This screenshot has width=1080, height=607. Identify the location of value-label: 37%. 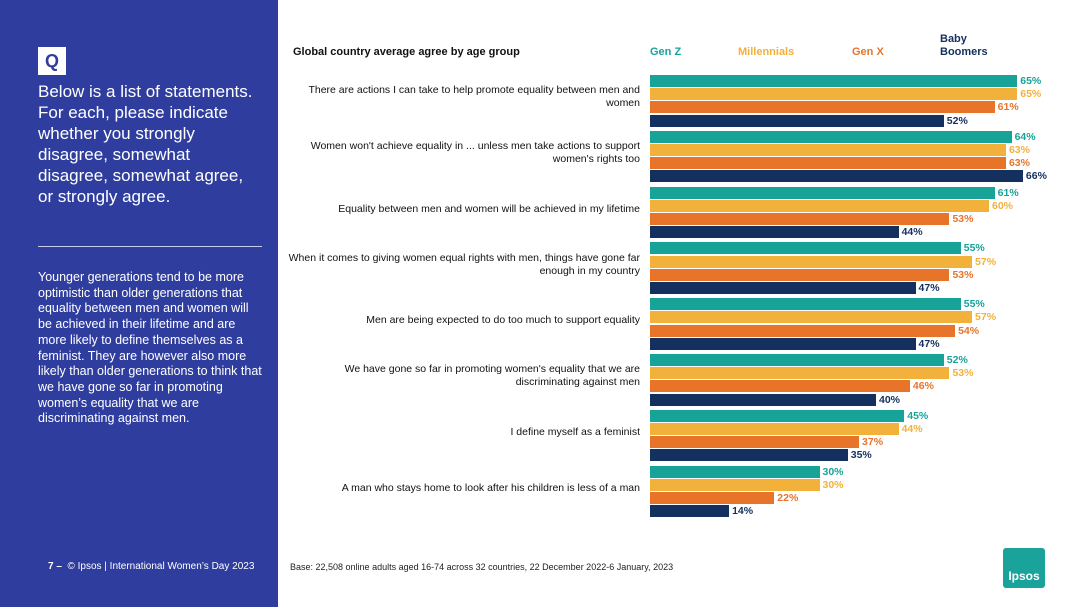
(873, 442).